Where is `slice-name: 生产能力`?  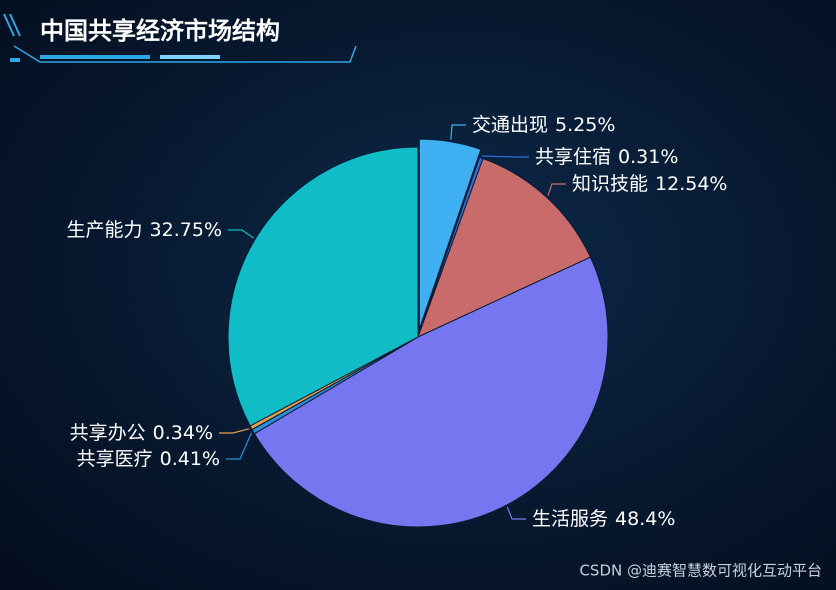
slice-name: 生产能力 is located at coordinates (105, 230).